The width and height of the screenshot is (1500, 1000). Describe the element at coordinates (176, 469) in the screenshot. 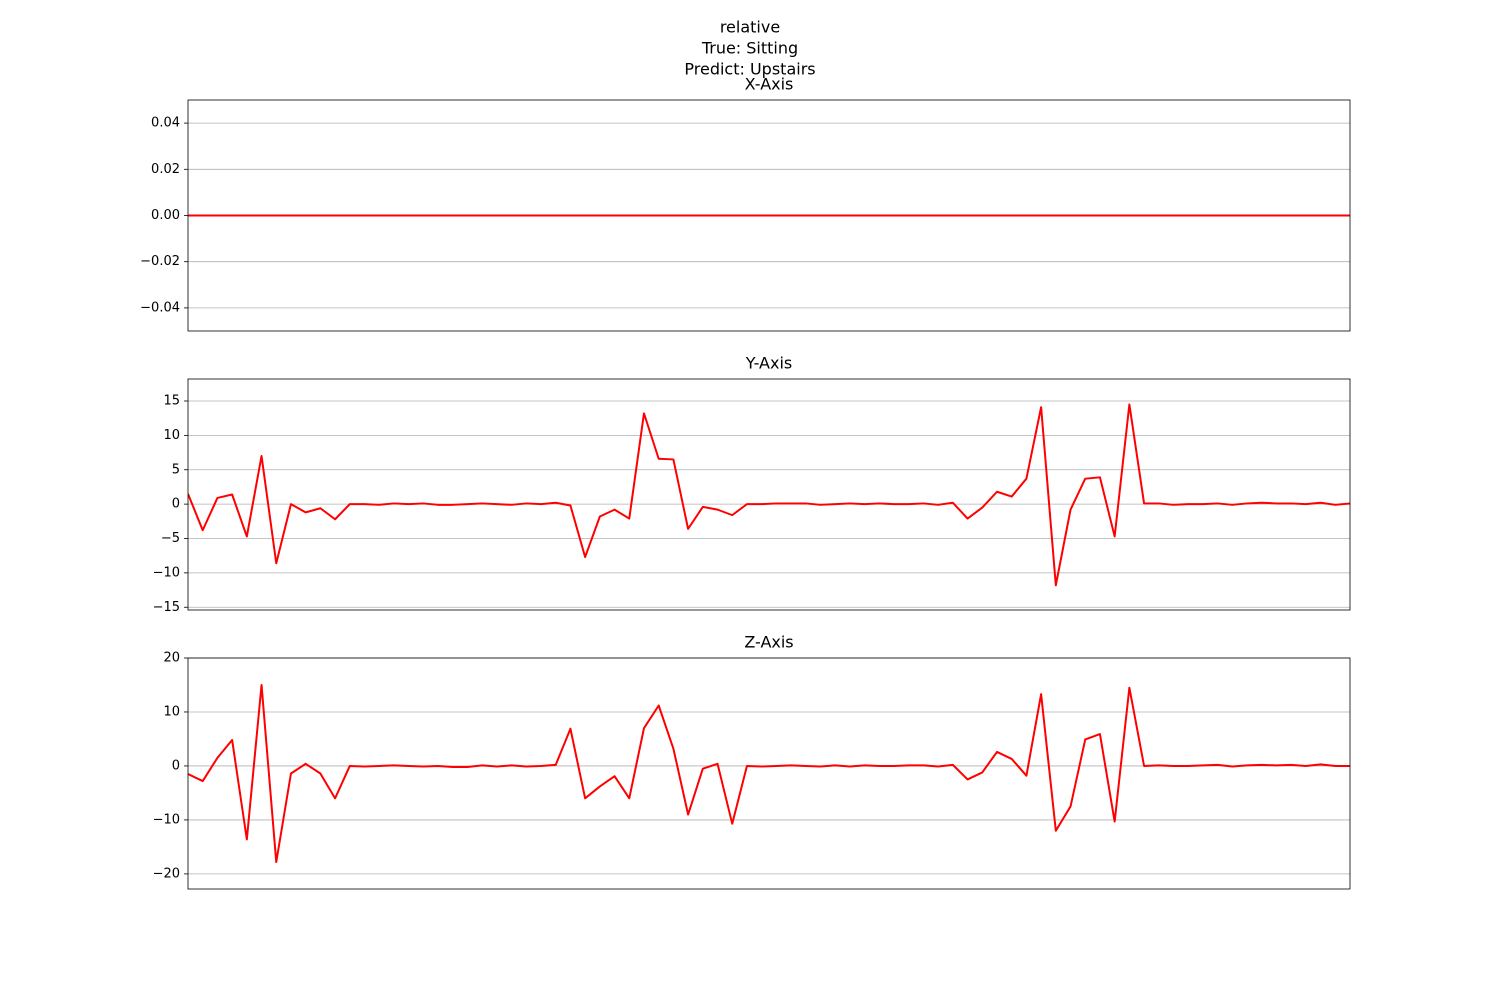

I see `y-tick-label: 5` at that location.